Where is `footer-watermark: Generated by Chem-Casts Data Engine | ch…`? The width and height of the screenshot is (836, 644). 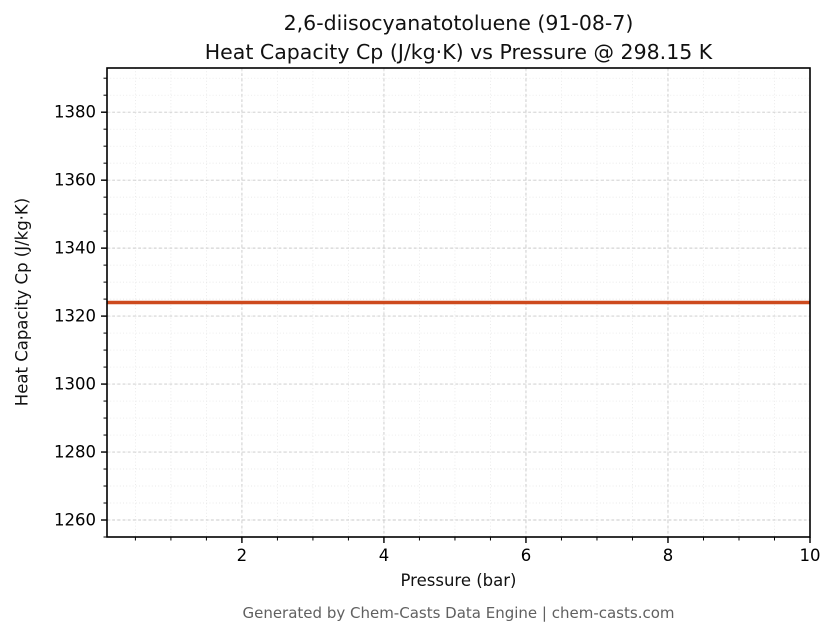
footer-watermark: Generated by Chem-Casts Data Engine | ch… is located at coordinates (458, 613).